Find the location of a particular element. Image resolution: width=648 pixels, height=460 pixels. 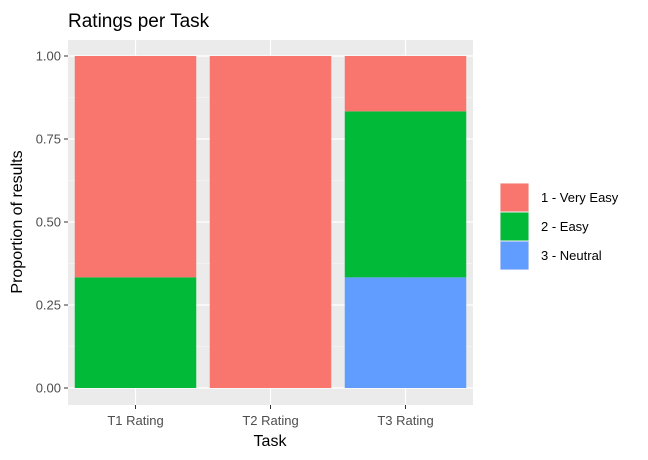

y-axis-ticks: 0.00 0.25 0.50 0.75 1.00 is located at coordinates (52, 222).